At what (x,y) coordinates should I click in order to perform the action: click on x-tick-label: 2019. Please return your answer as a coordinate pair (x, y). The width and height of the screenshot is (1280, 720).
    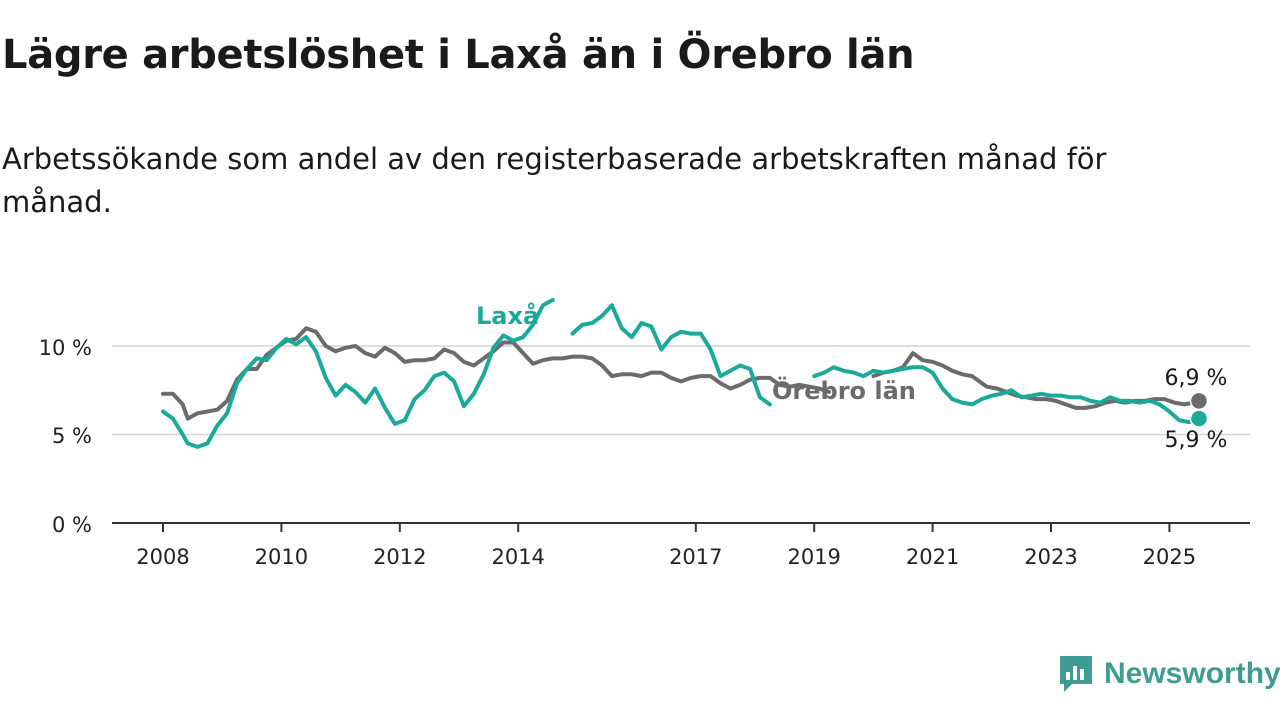
    Looking at the image, I should click on (813, 557).